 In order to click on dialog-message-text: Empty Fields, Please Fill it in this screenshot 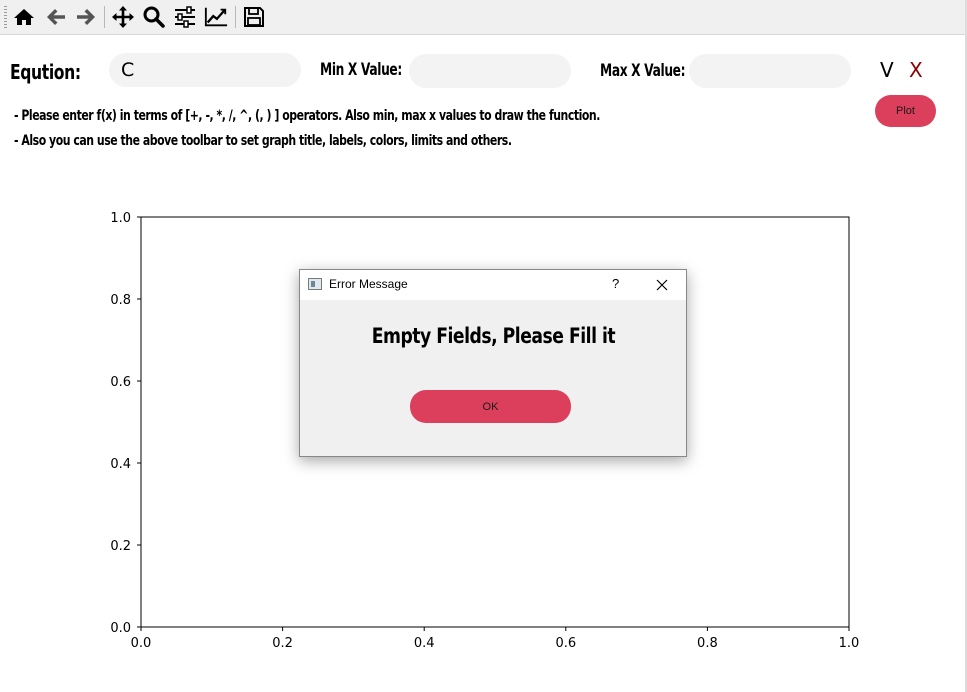, I will do `click(493, 336)`.